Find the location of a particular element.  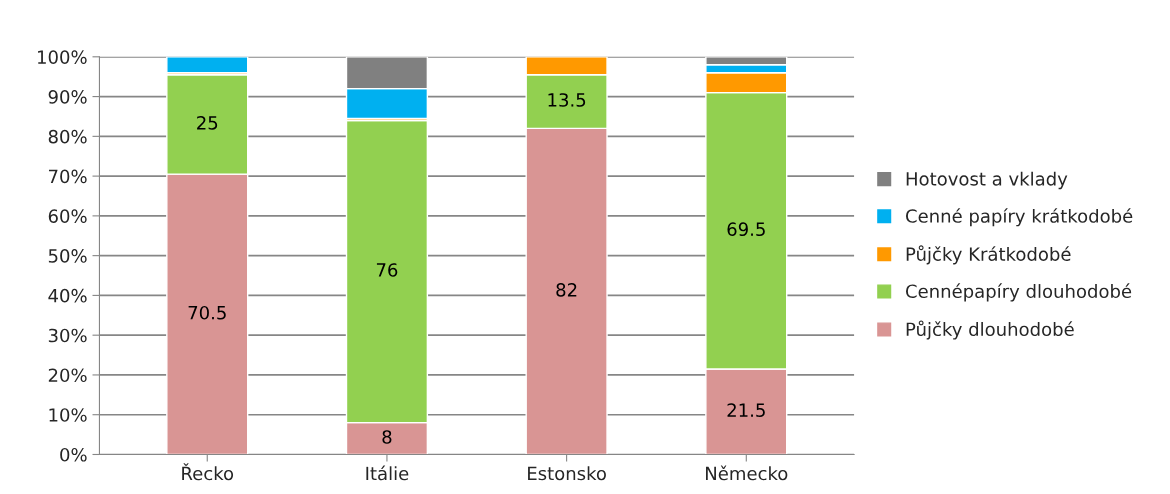

data-label: 8 is located at coordinates (387, 437).